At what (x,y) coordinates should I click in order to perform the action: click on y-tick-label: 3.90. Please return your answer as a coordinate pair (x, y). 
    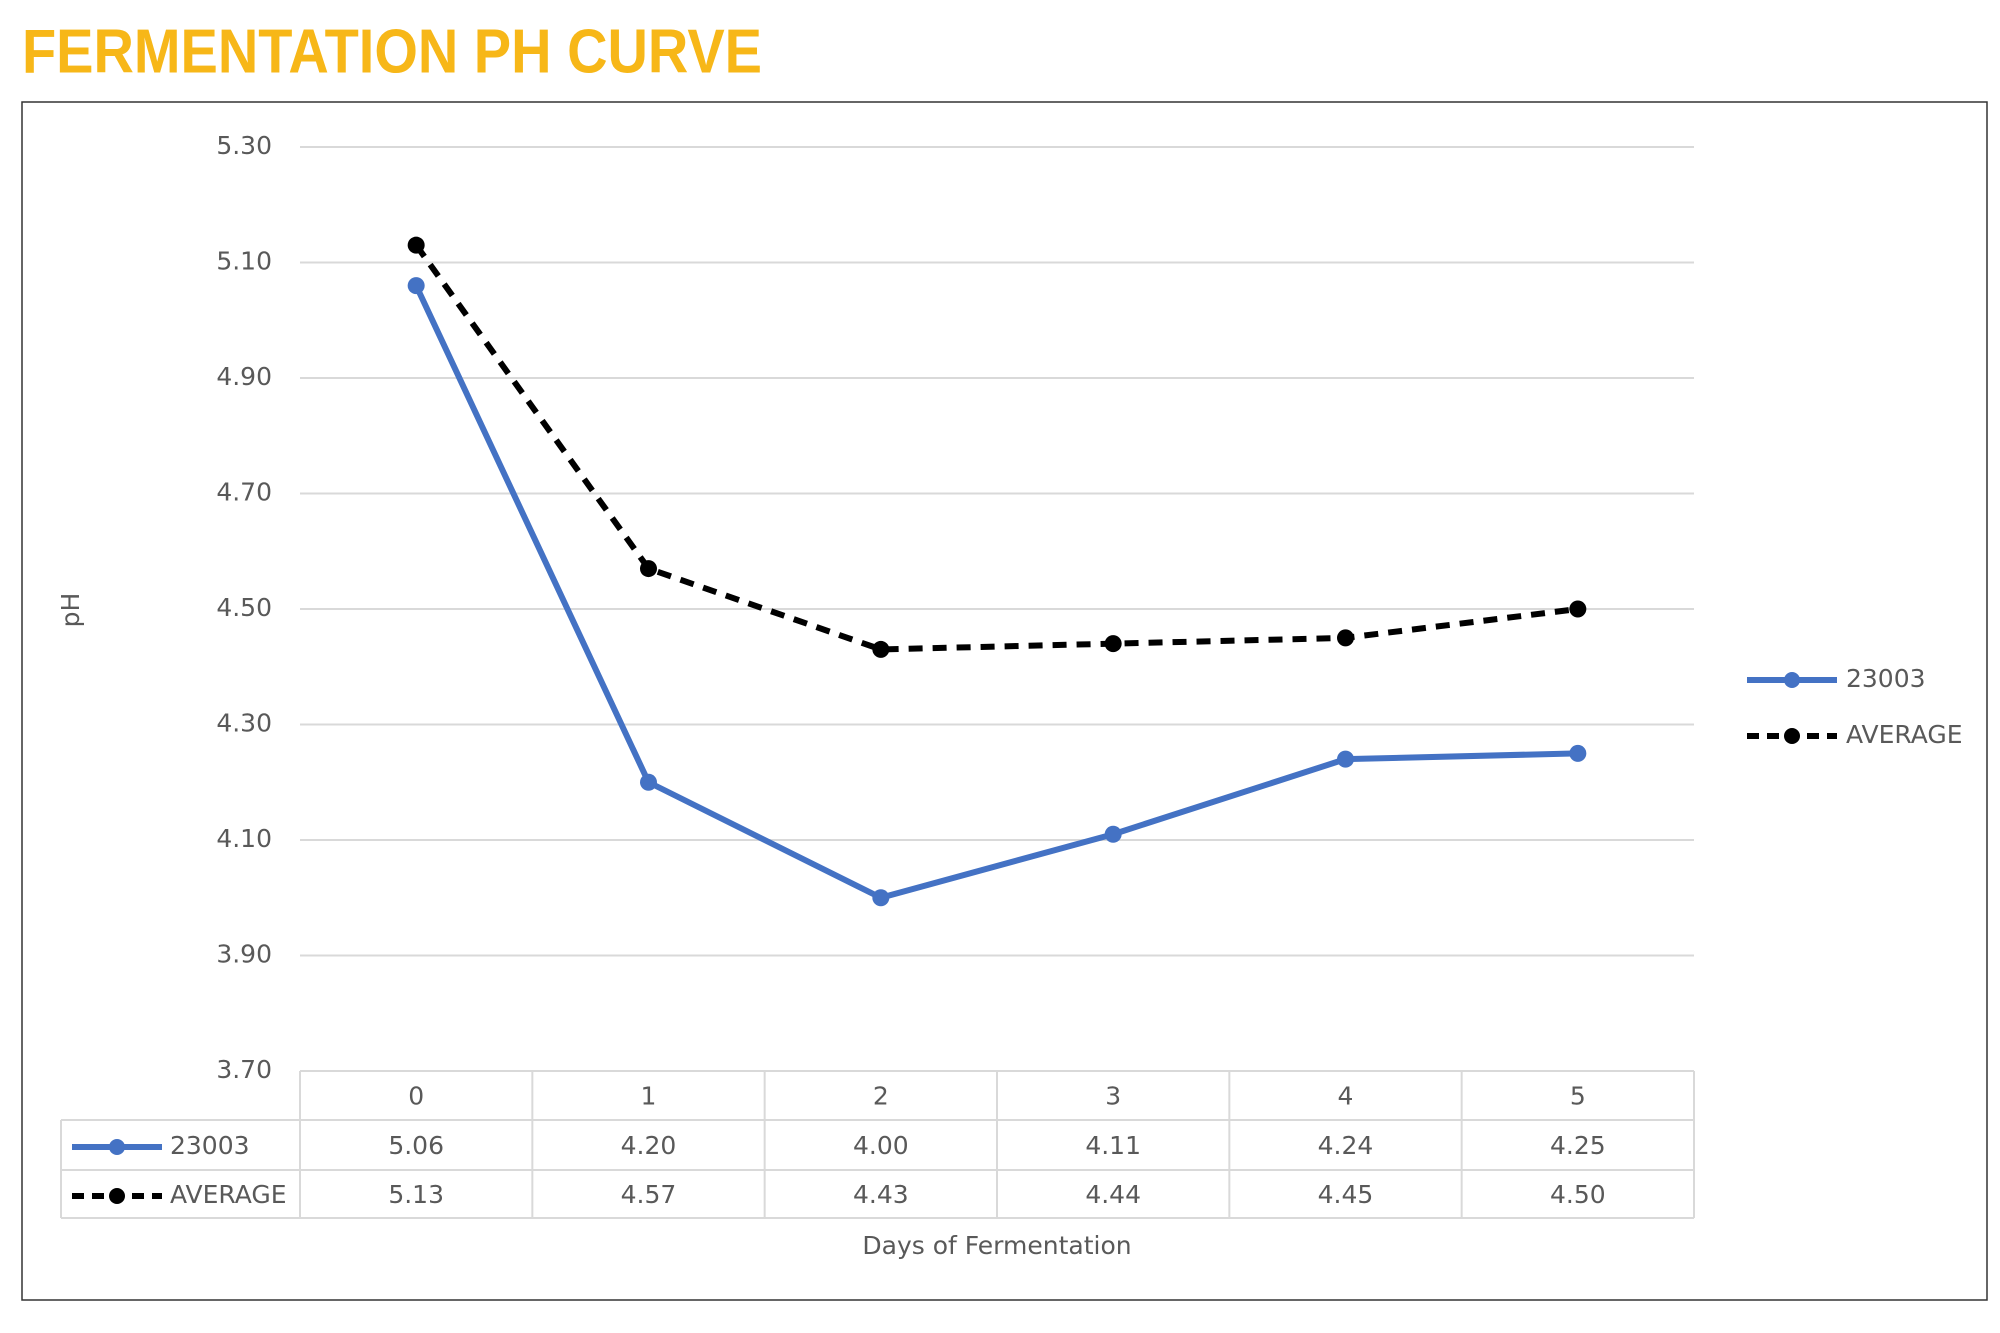
    Looking at the image, I should click on (244, 954).